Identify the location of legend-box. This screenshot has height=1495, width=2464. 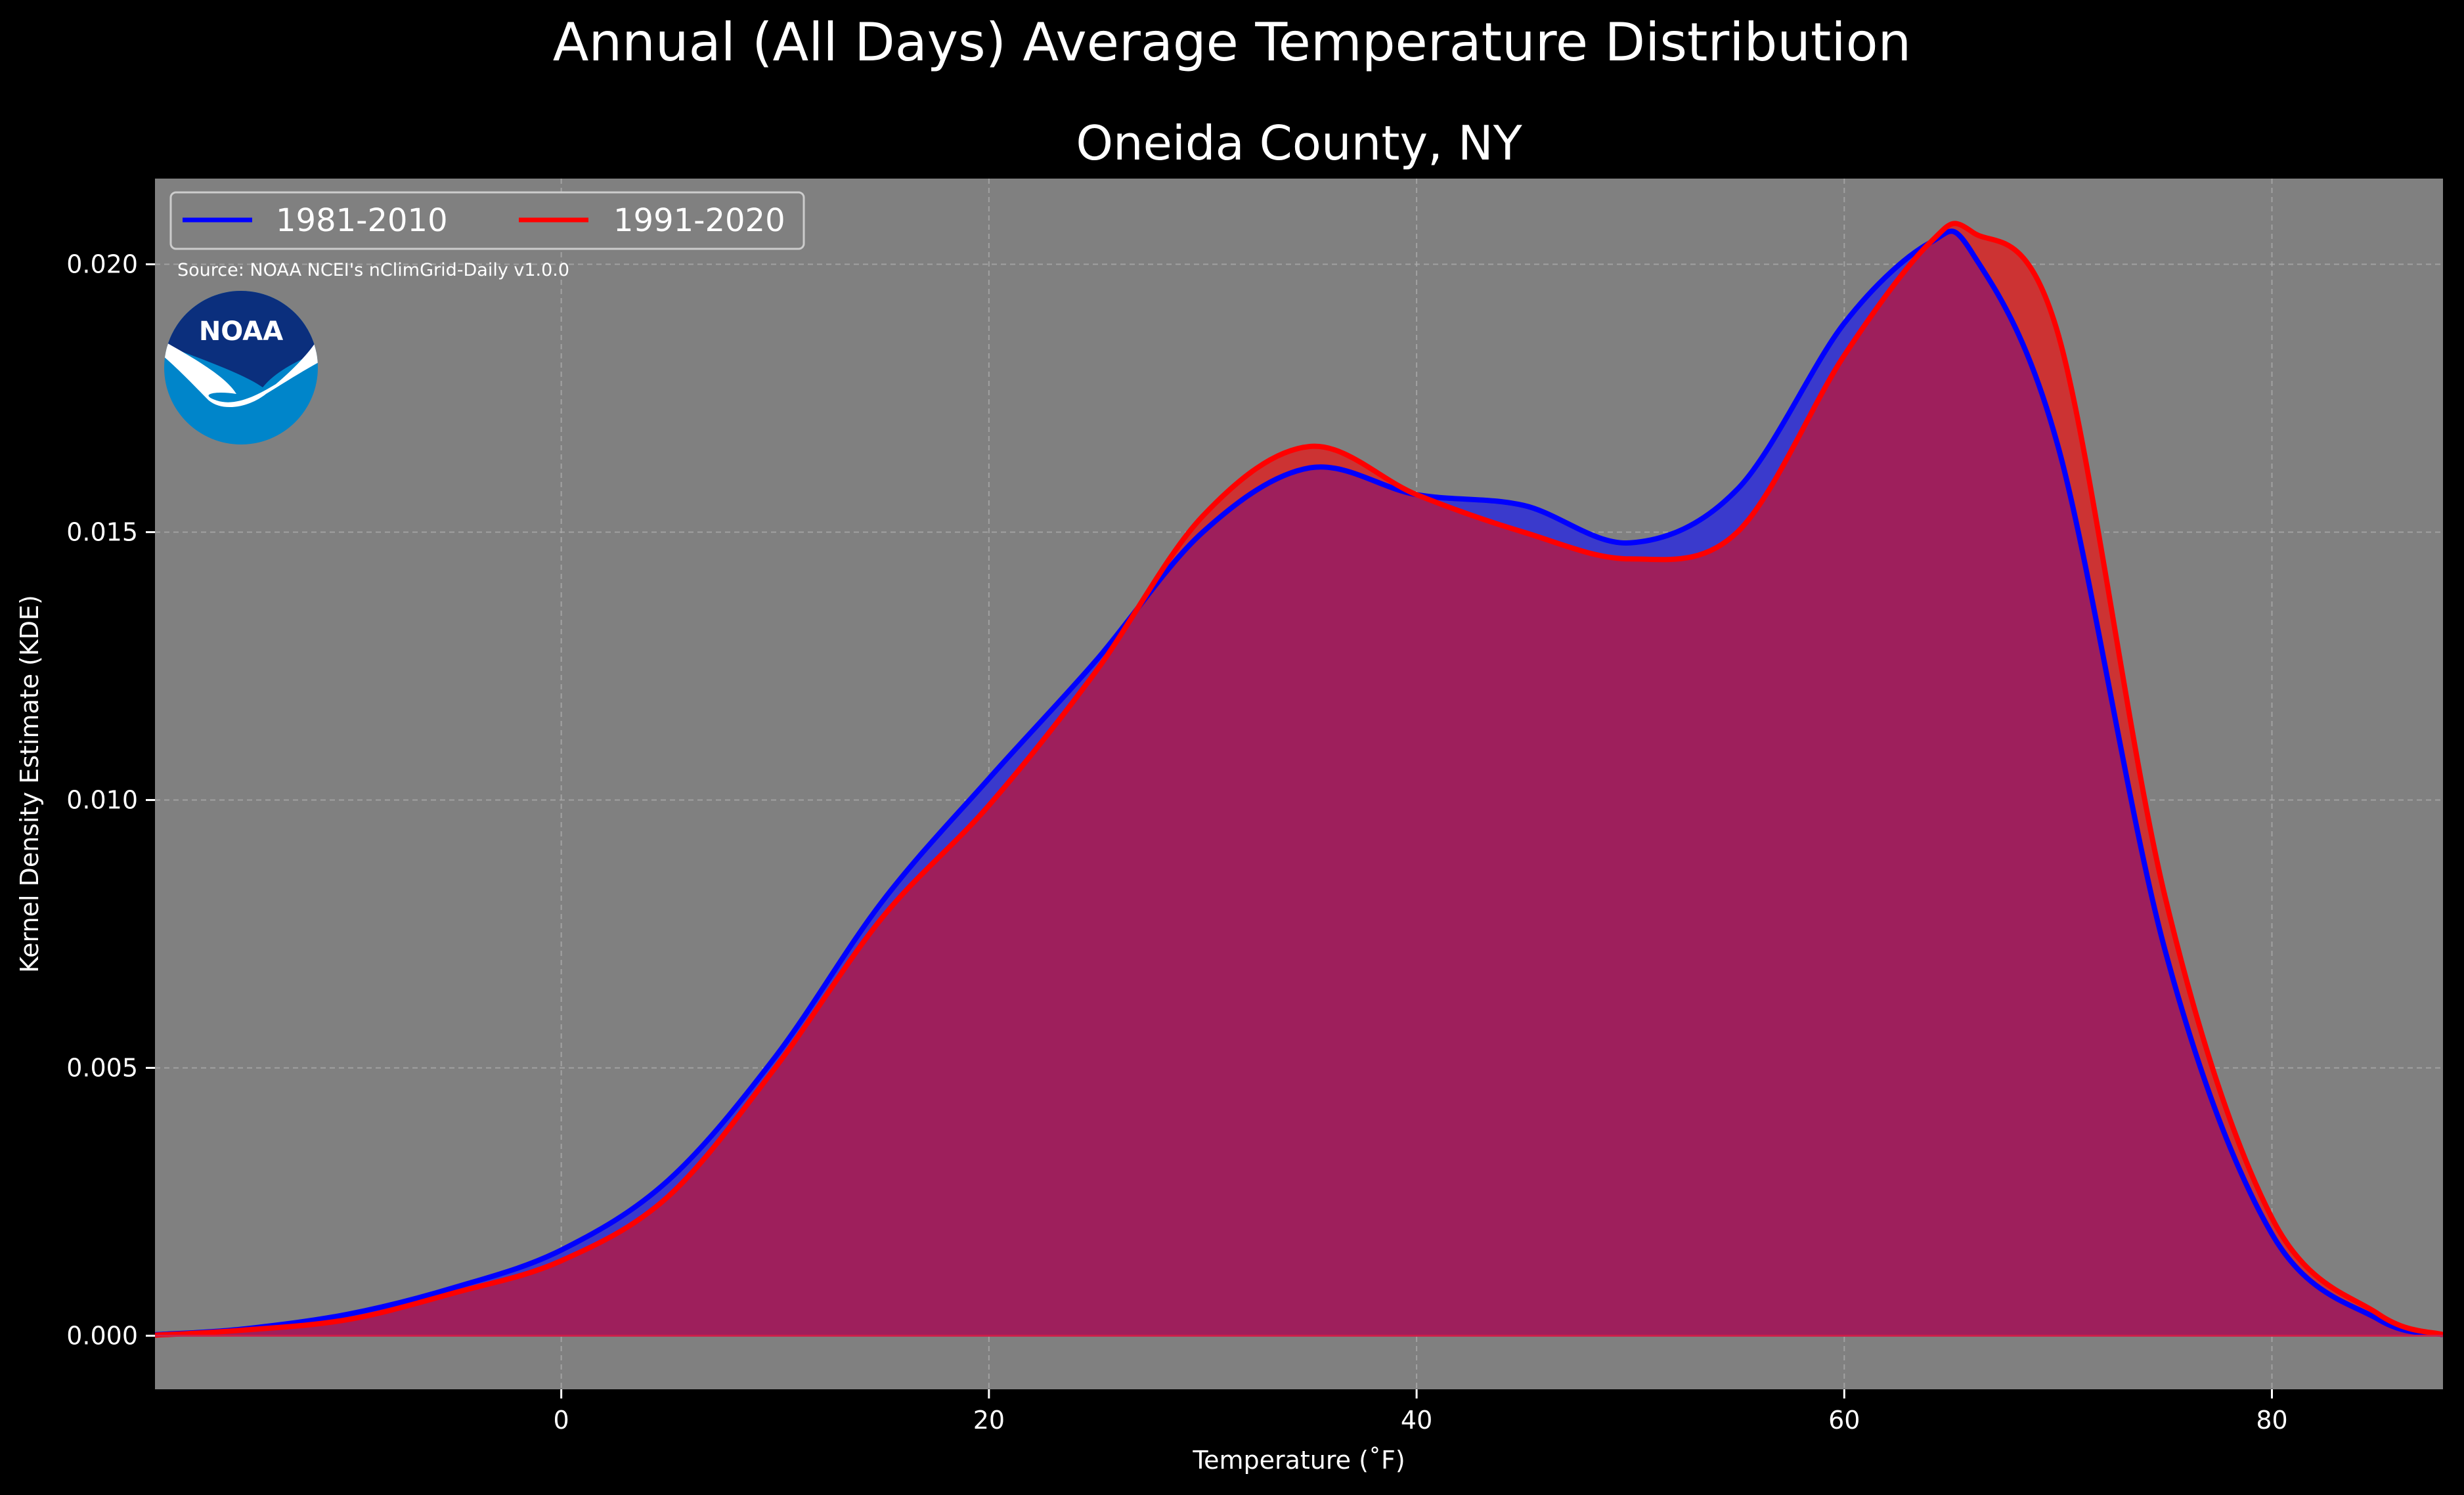
(487, 220).